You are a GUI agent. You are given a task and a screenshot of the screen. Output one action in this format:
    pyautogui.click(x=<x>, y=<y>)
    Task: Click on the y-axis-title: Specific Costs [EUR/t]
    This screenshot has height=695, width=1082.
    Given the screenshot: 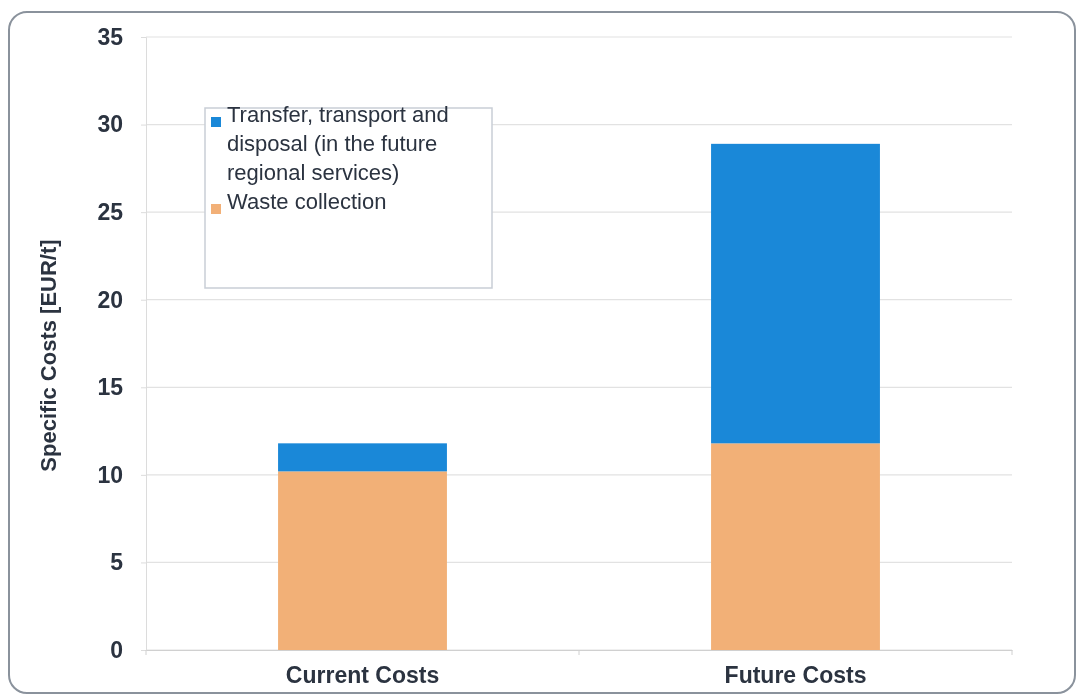 What is the action you would take?
    pyautogui.click(x=48, y=355)
    